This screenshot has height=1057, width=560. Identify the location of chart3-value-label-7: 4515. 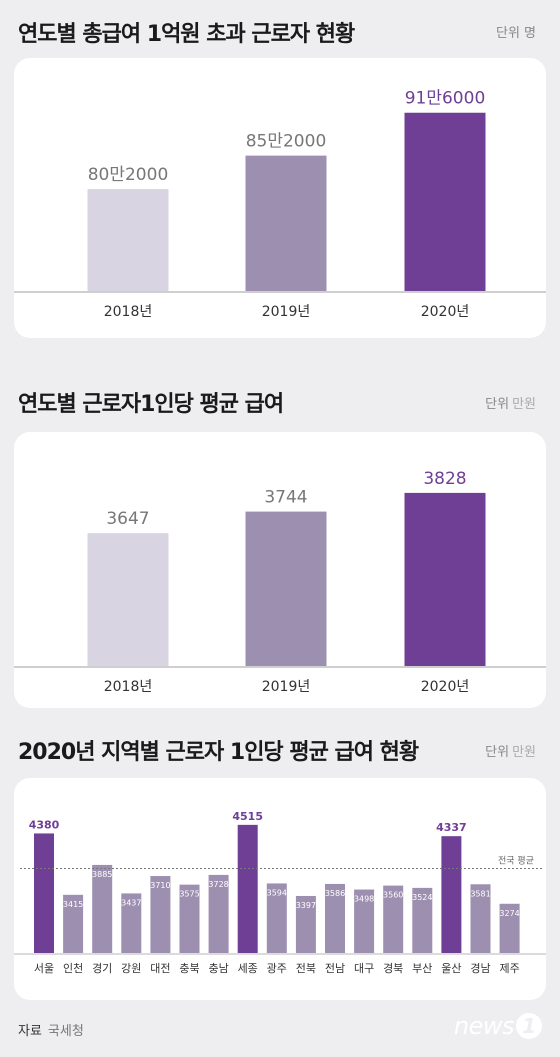
(247, 816).